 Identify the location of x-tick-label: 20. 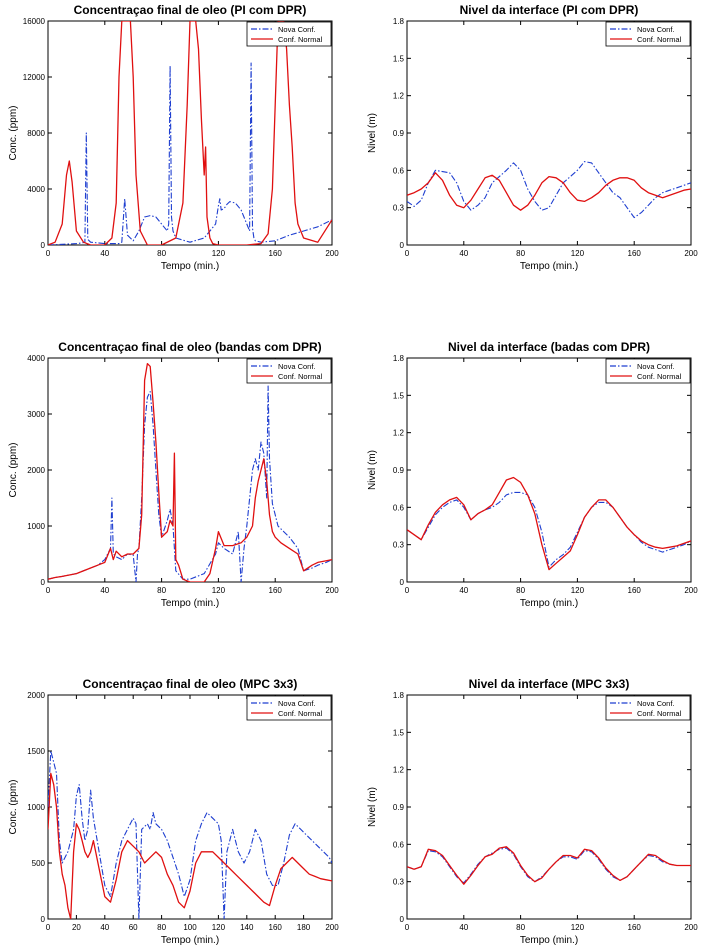
(76, 927).